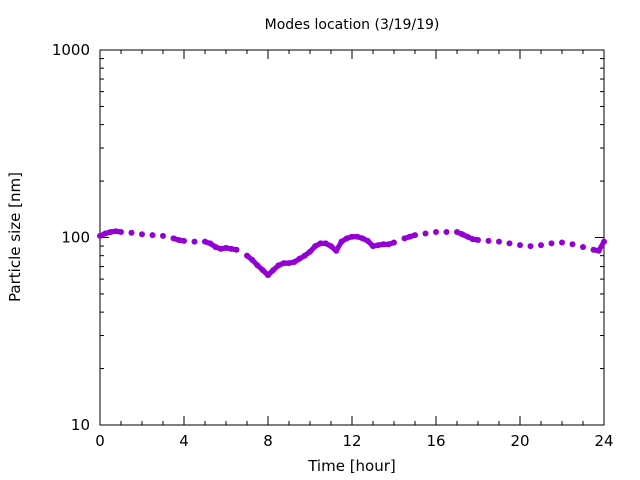  What do you see at coordinates (15, 237) in the screenshot?
I see `y-axis-label: Particle size [nm]` at bounding box center [15, 237].